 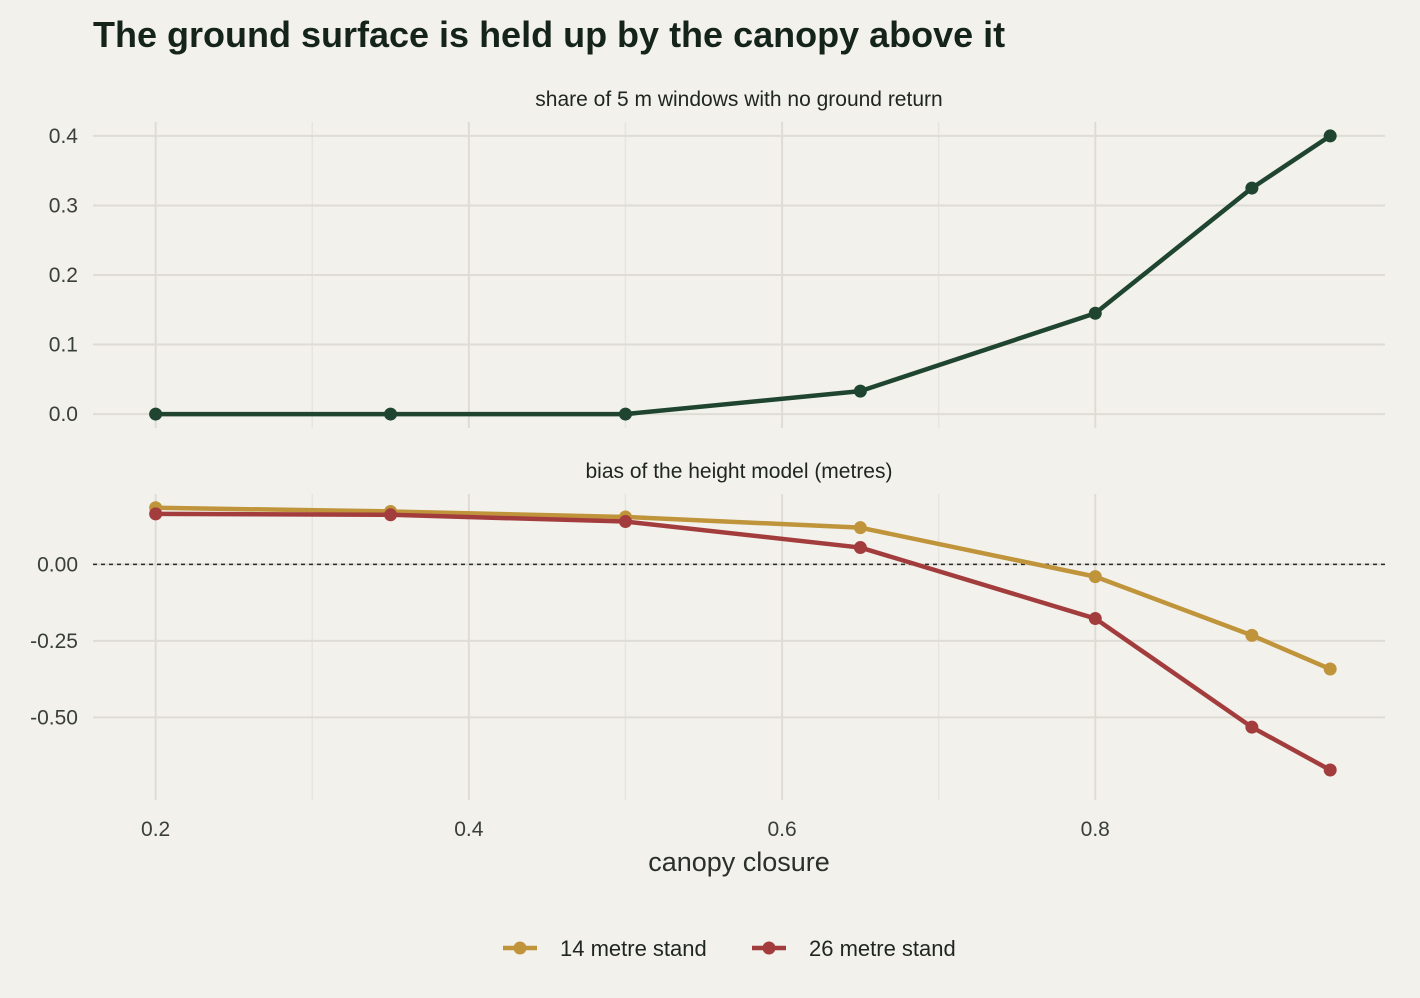 I want to click on y-tick-label: 0.4, so click(x=64, y=136).